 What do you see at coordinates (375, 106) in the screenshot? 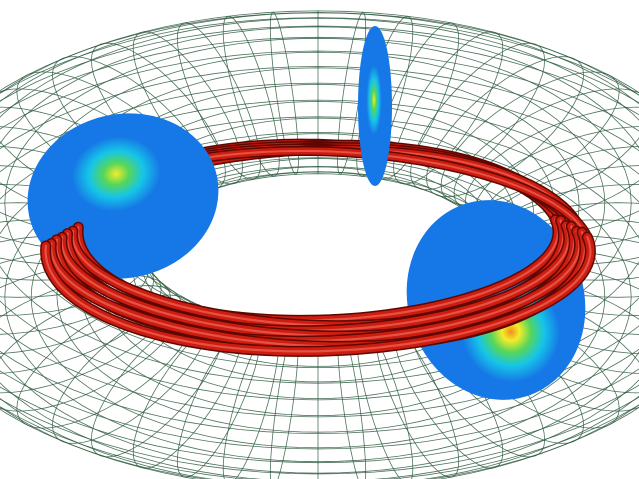
I see `cross-section-top` at bounding box center [375, 106].